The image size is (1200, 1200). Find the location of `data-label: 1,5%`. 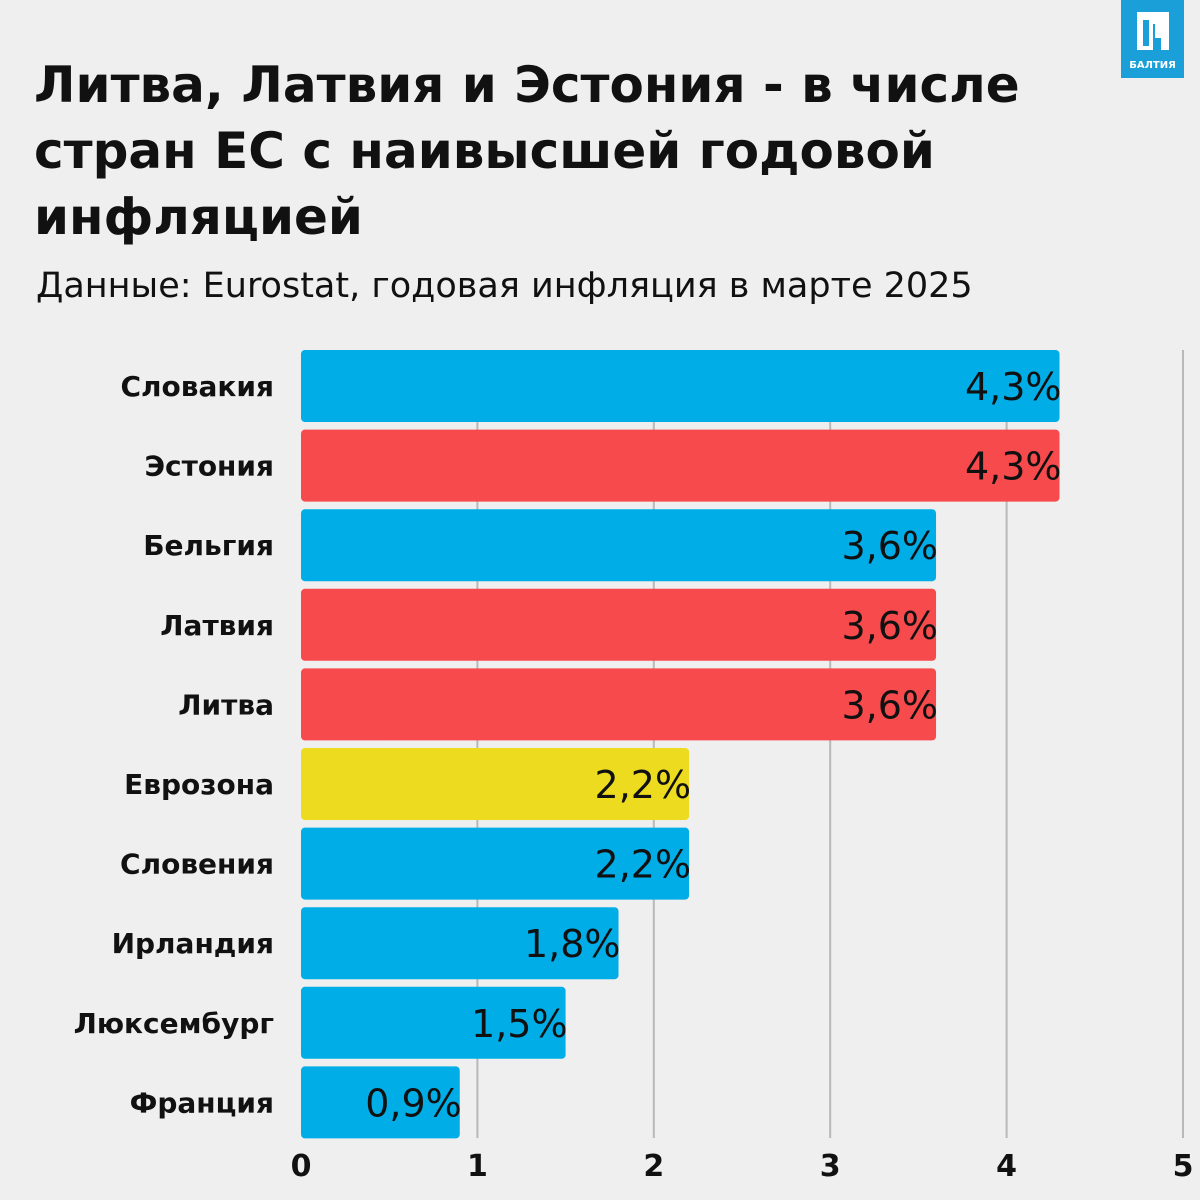

data-label: 1,5% is located at coordinates (519, 1024).